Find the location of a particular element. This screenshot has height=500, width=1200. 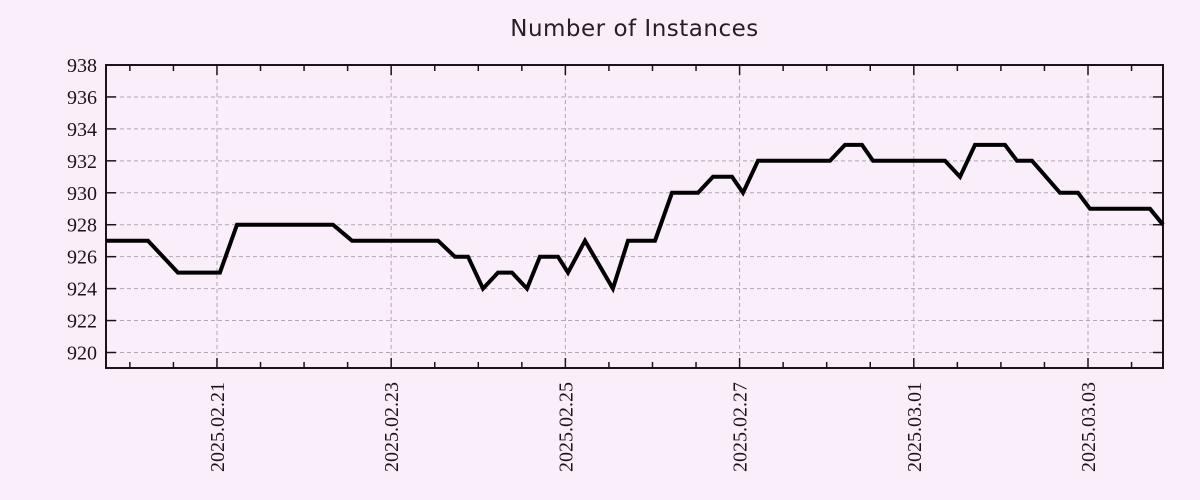

x-tick-label: 2025.02.25 is located at coordinates (566, 427).